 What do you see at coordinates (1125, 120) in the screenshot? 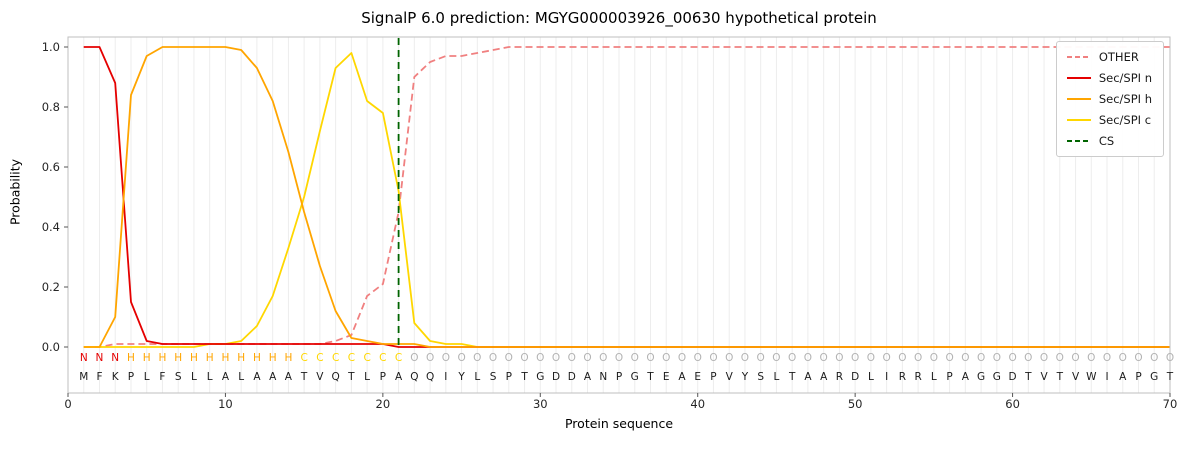
I see `legend-label-sec-spi-c: Sec/SPI c` at bounding box center [1125, 120].